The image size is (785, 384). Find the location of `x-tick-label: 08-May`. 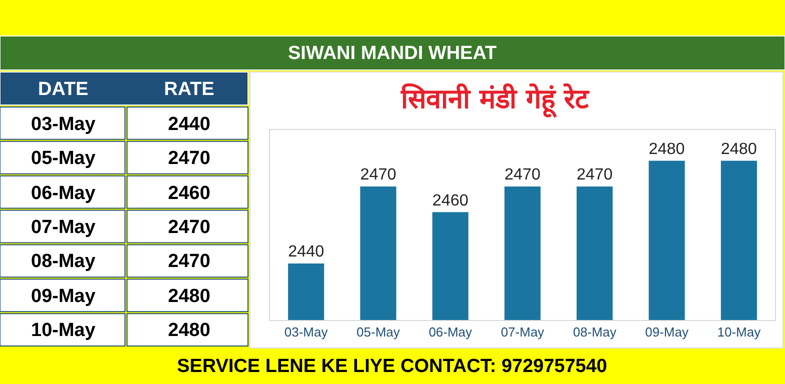

x-tick-label: 08-May is located at coordinates (594, 332).